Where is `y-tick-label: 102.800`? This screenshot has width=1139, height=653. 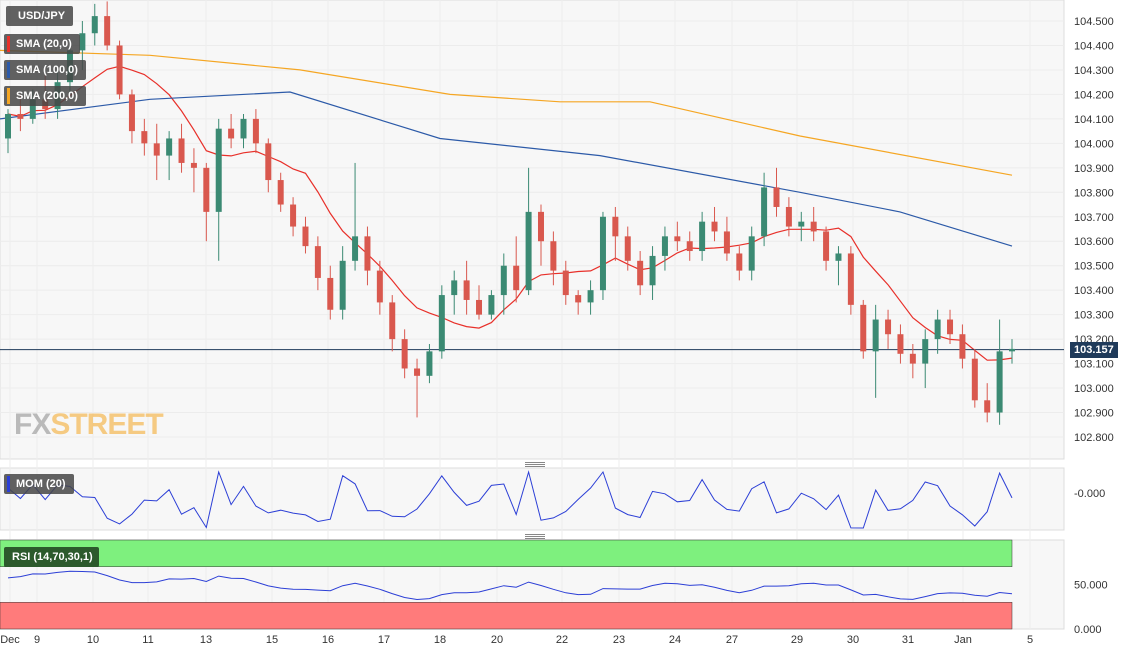
y-tick-label: 102.800 is located at coordinates (1094, 438).